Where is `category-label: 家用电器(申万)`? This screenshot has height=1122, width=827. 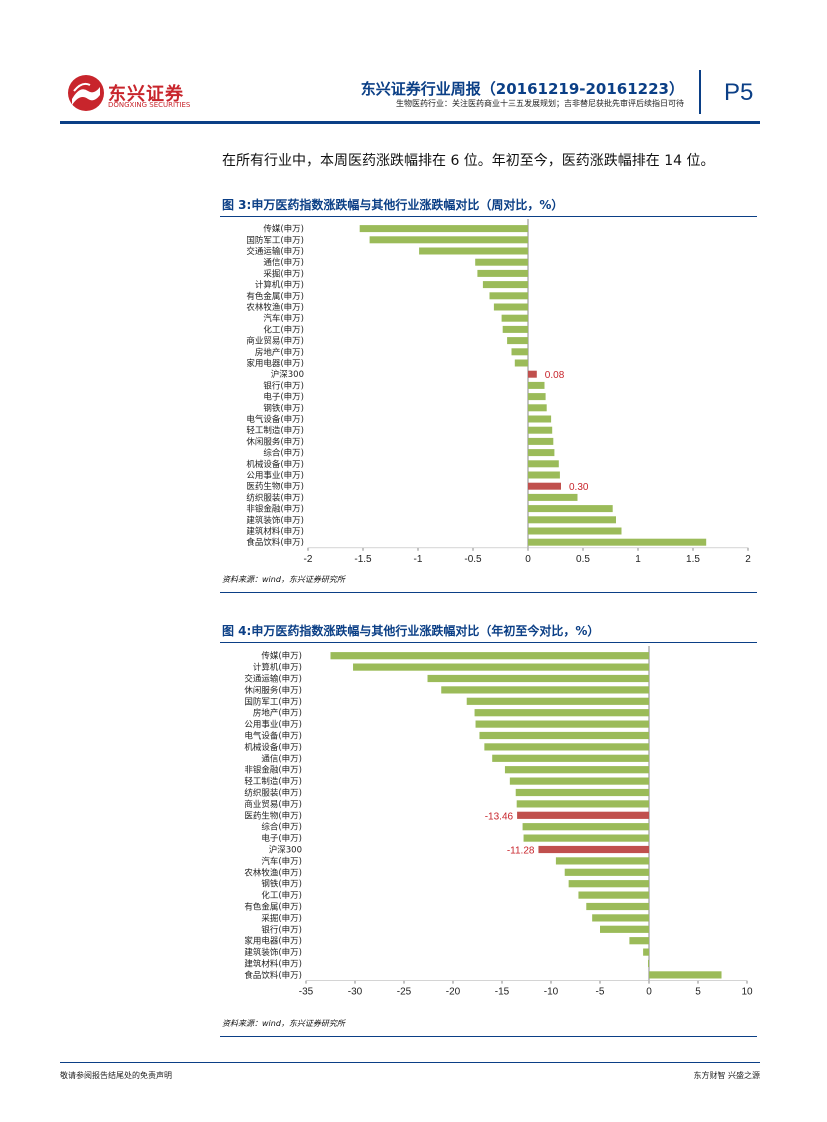
category-label: 家用电器(申万) is located at coordinates (275, 363).